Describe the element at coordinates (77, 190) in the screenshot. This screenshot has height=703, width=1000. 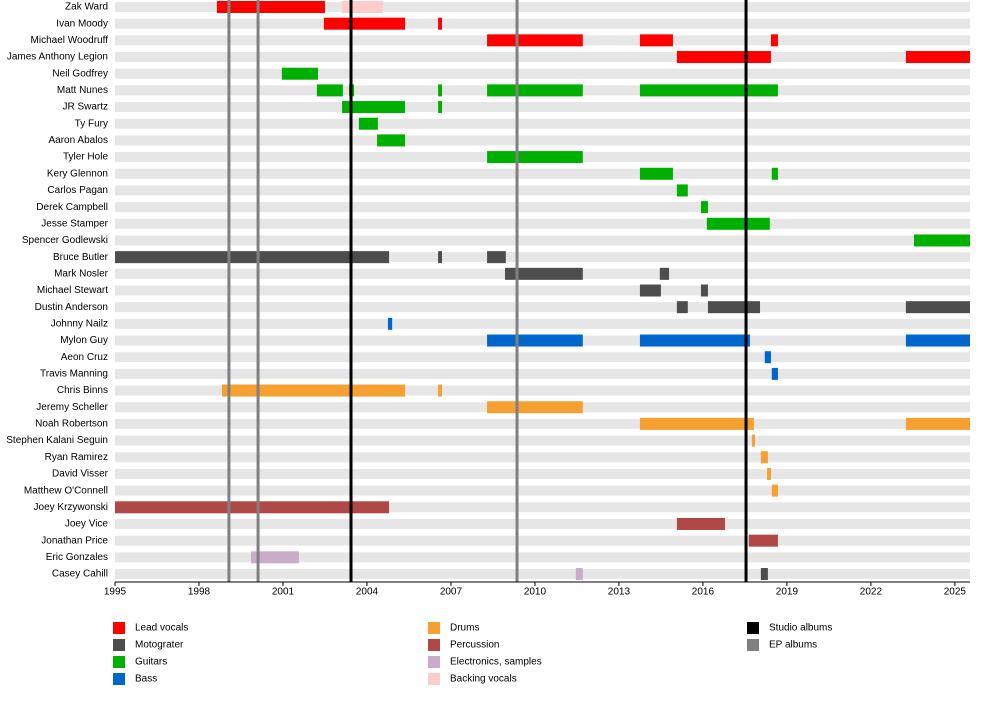
I see `member-name: Carlos Pagan` at that location.